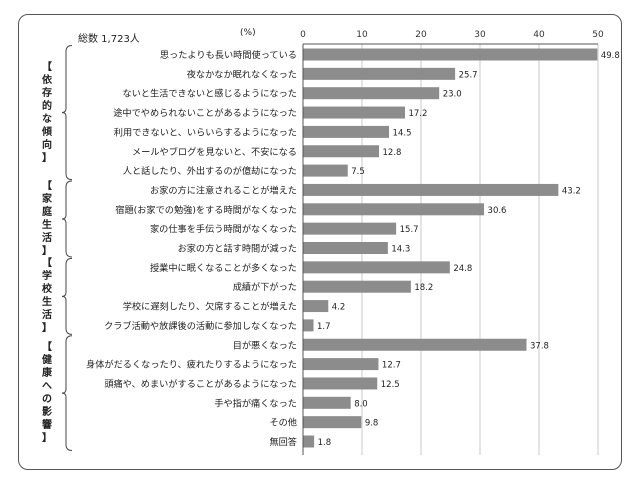 The height and width of the screenshot is (484, 640). What do you see at coordinates (409, 230) in the screenshot?
I see `value-label: 15.7` at bounding box center [409, 230].